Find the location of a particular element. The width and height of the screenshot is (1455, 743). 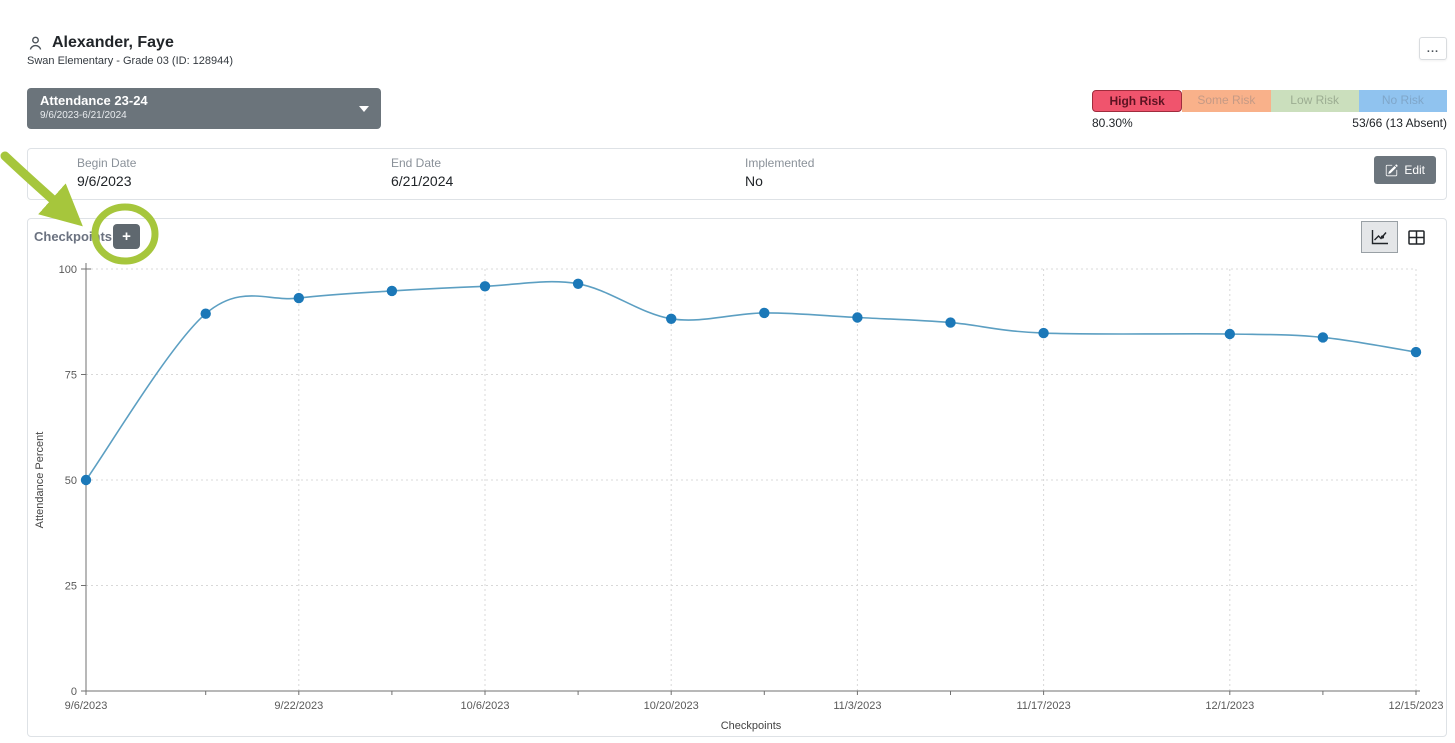

edit-button: Edit is located at coordinates (1405, 170).